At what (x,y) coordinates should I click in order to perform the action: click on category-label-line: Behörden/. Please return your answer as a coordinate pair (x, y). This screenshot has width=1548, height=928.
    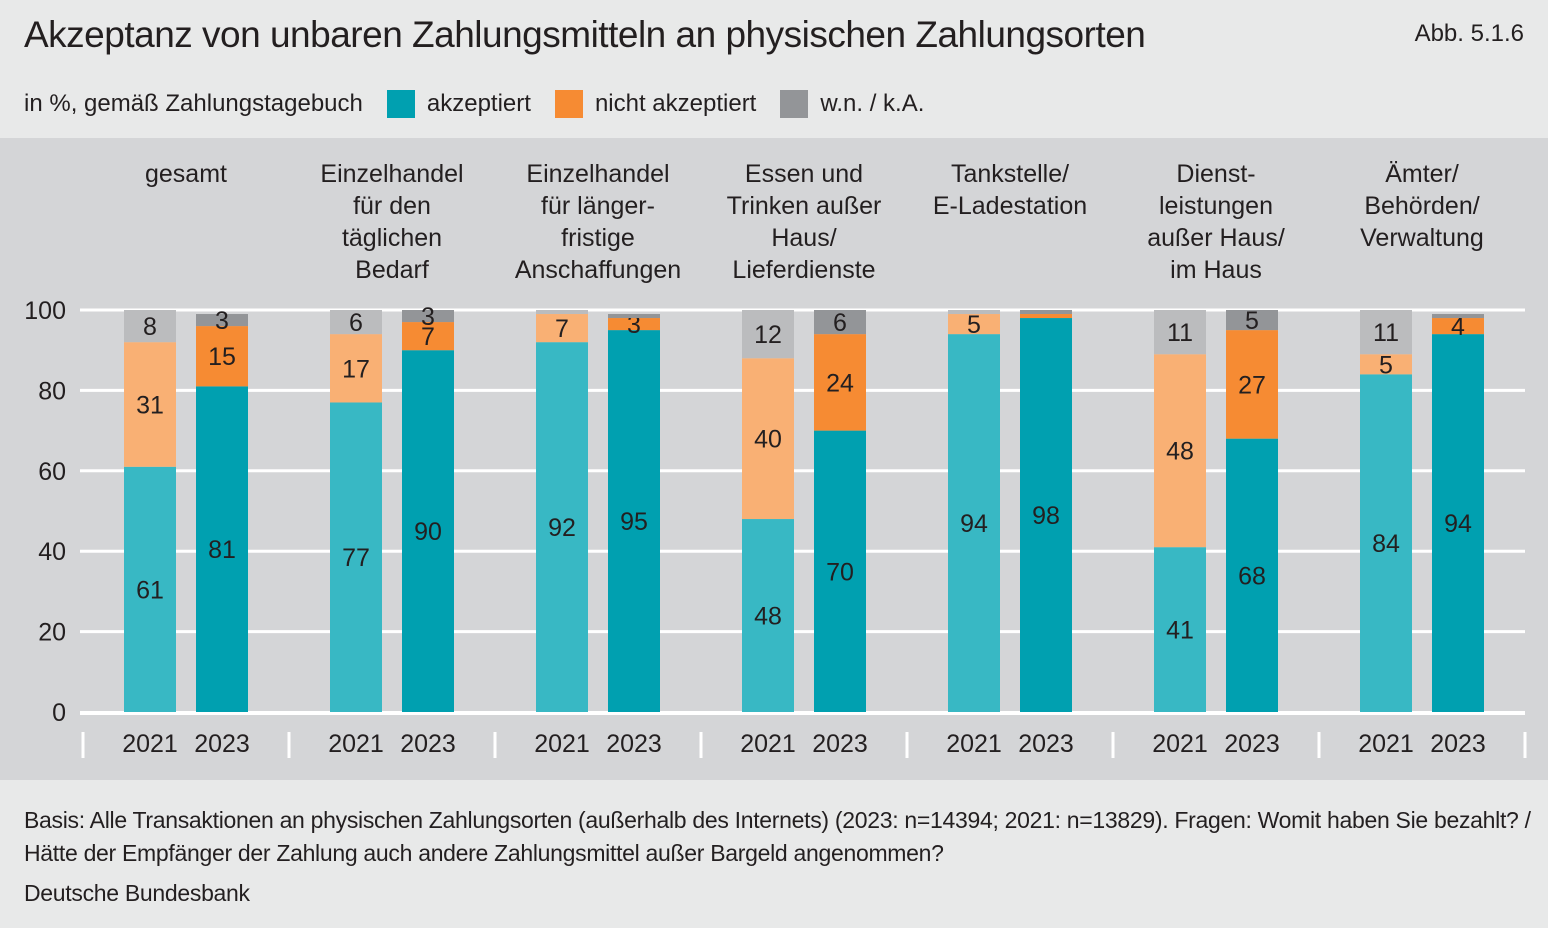
    Looking at the image, I should click on (1422, 206).